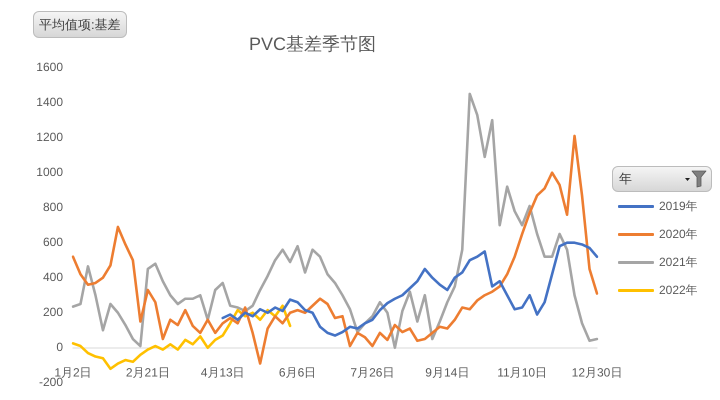 This screenshot has height=400, width=720. I want to click on x-tick-label: 11月10日, so click(522, 372).